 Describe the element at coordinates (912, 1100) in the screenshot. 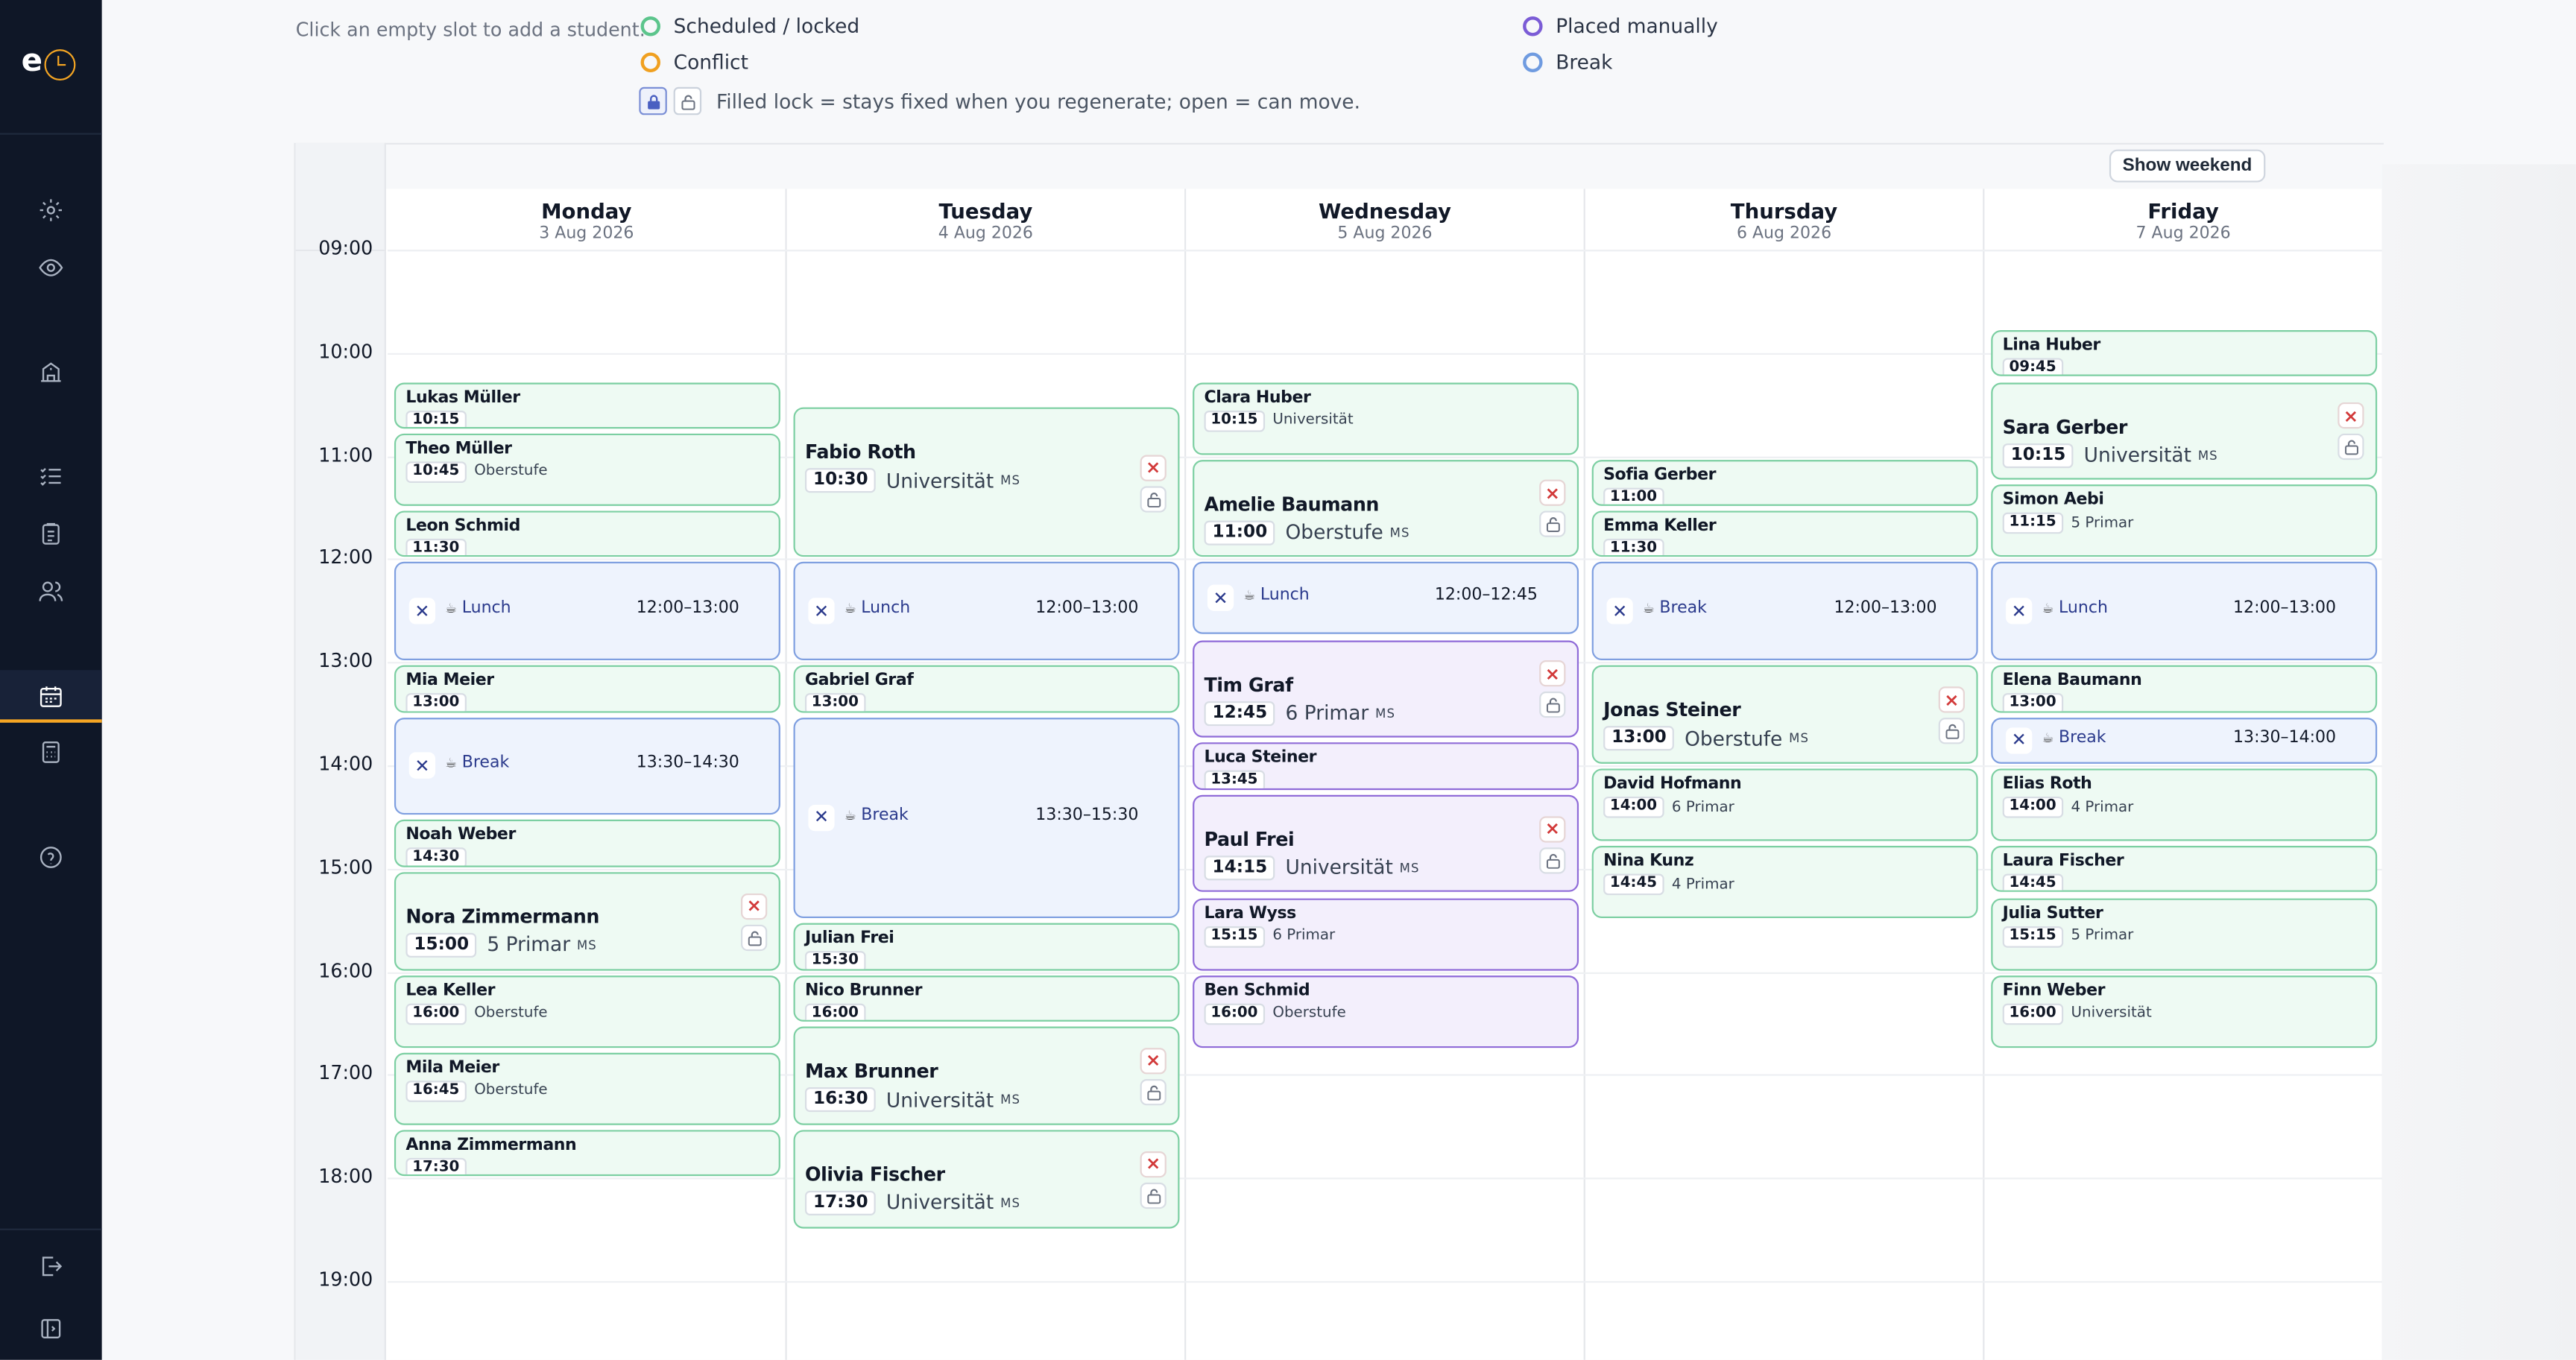

I see `lesson-meta: 16:30 Universität MS` at that location.